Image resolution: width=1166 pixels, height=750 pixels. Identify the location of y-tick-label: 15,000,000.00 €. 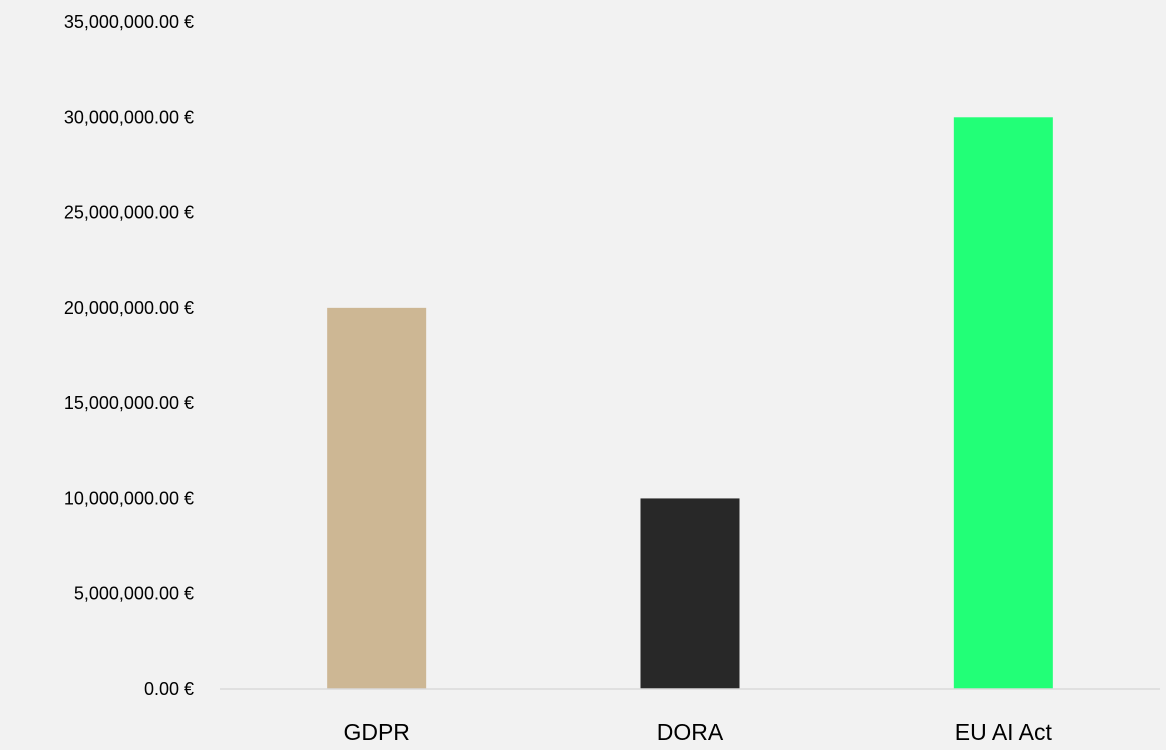
(129, 403).